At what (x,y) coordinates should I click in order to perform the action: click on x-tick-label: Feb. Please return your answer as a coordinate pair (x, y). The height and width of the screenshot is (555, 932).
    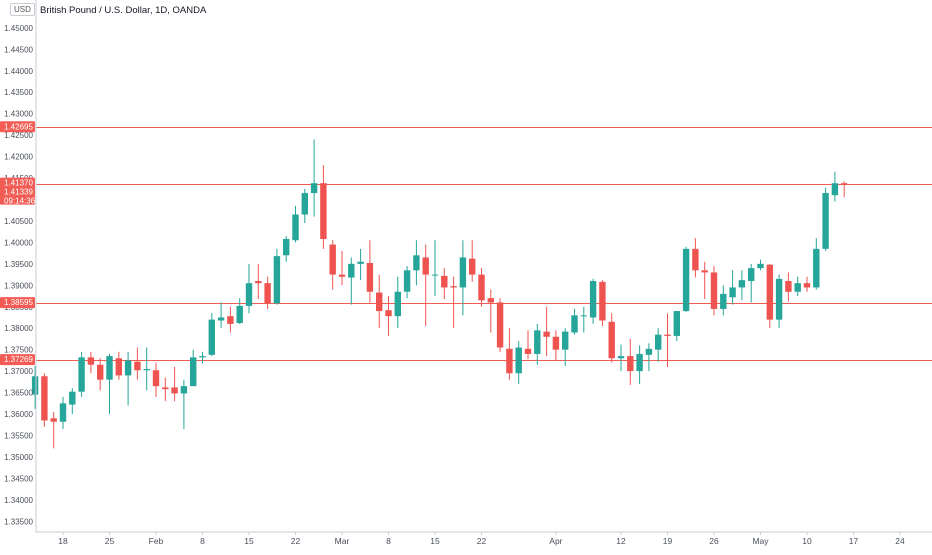
    Looking at the image, I should click on (156, 541).